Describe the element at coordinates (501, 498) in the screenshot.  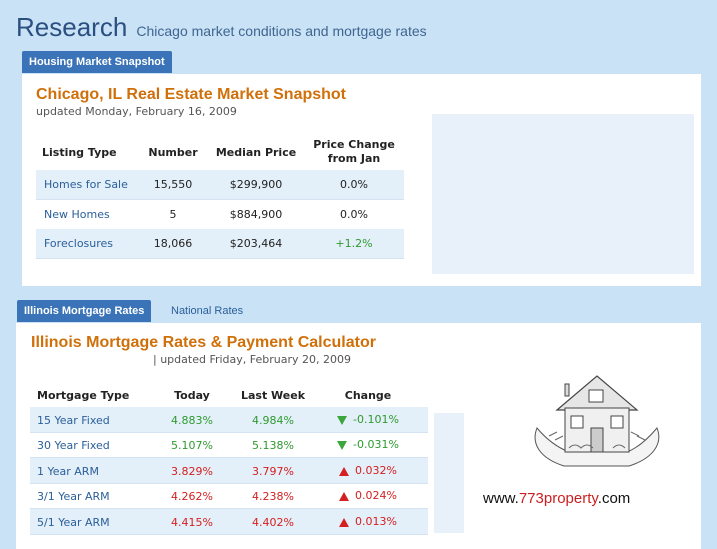
I see `url-prefix: www.` at that location.